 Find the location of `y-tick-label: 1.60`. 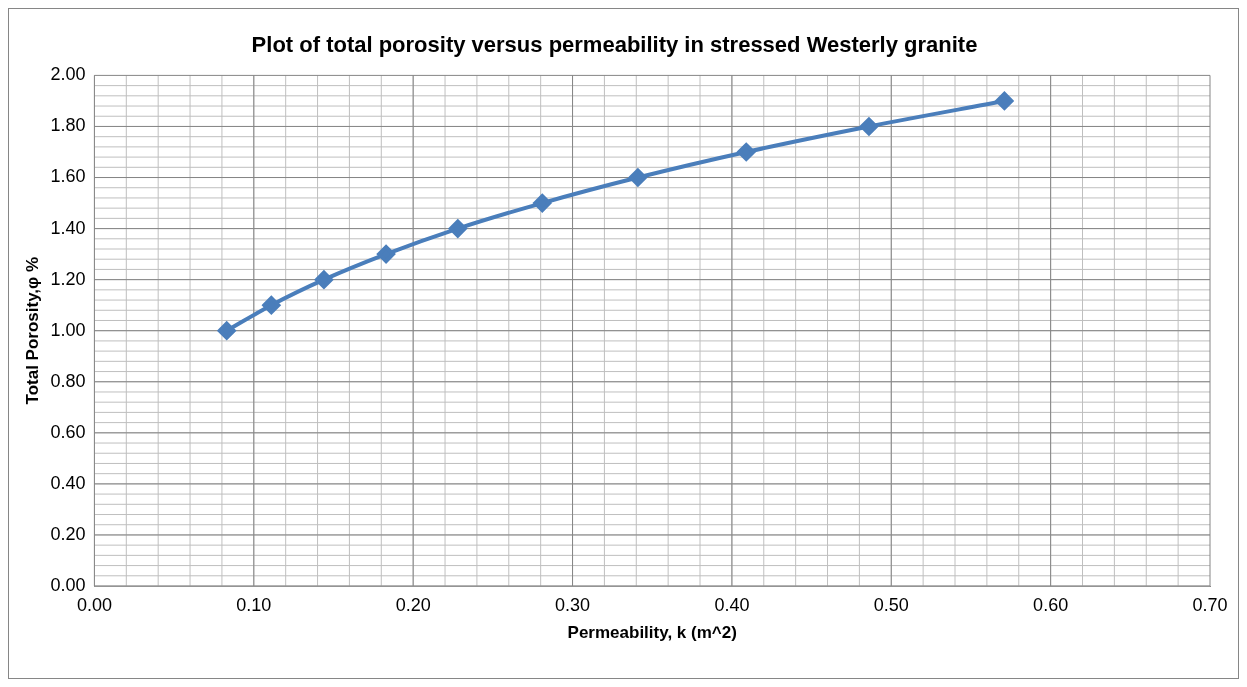

y-tick-label: 1.60 is located at coordinates (68, 176).